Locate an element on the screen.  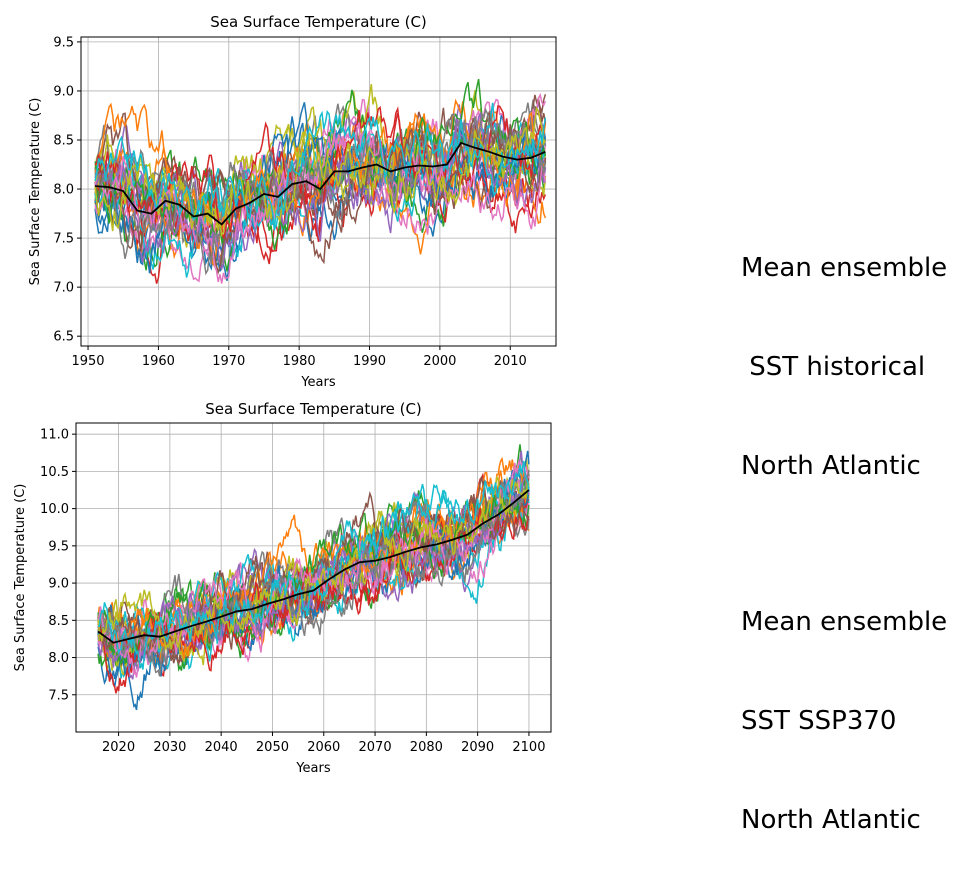
x-tick-label: 2070 is located at coordinates (375, 747).